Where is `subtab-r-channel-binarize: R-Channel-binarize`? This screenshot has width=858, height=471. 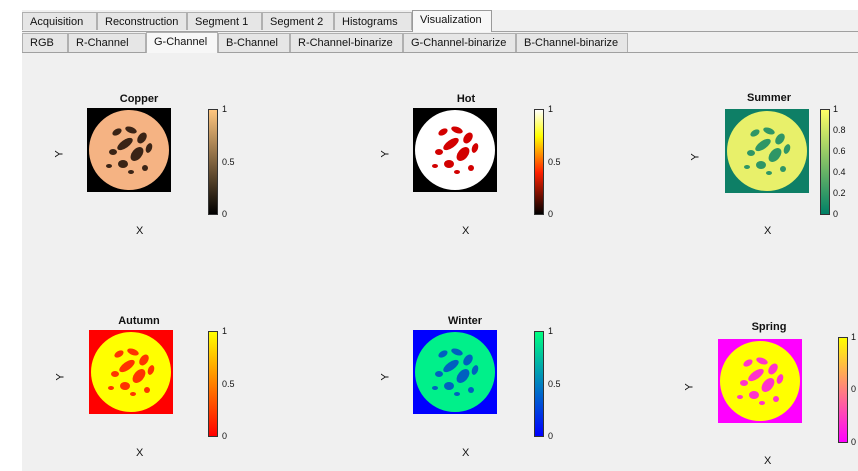 subtab-r-channel-binarize: R-Channel-binarize is located at coordinates (346, 42).